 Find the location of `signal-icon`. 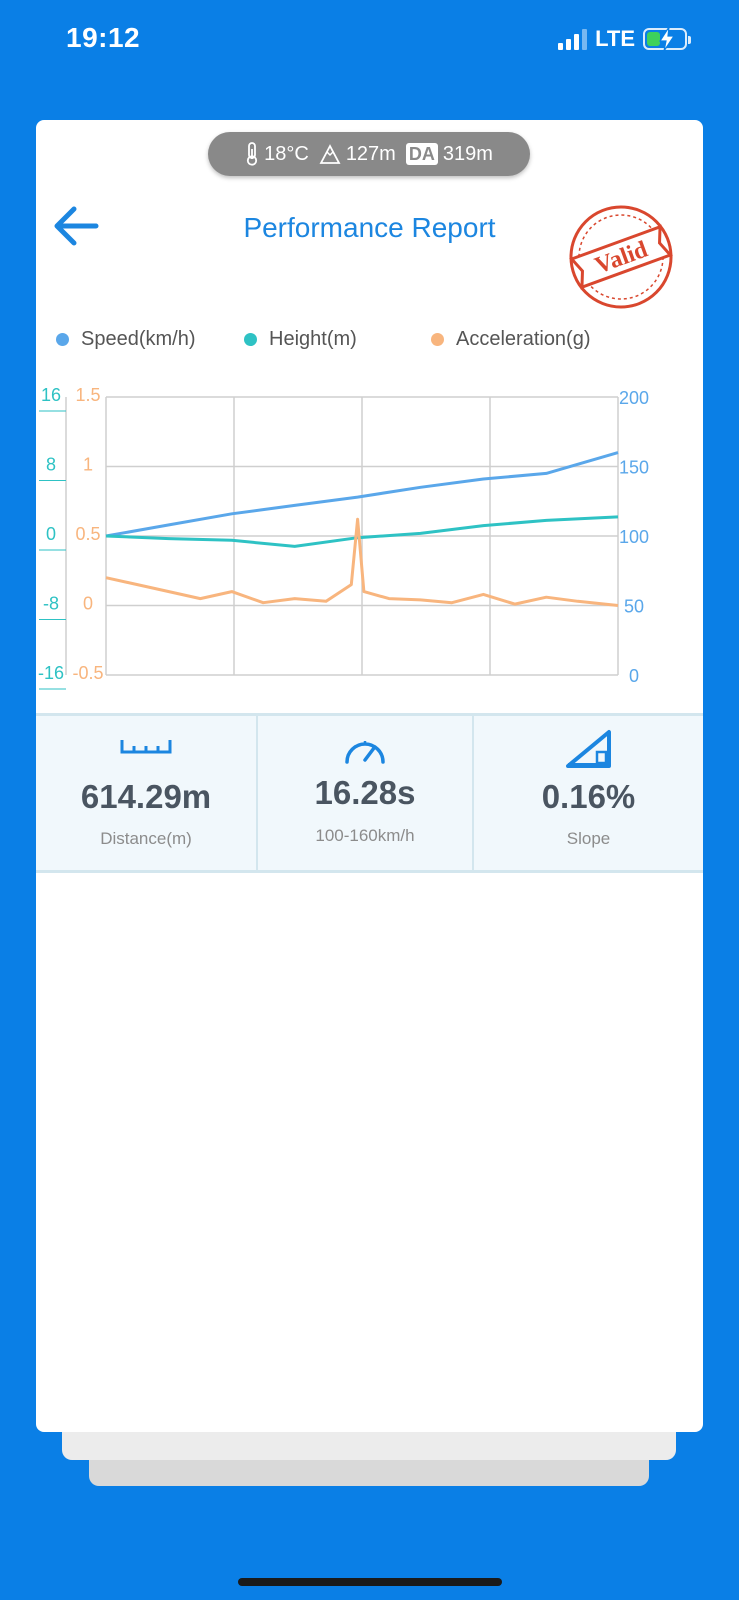

signal-icon is located at coordinates (573, 39).